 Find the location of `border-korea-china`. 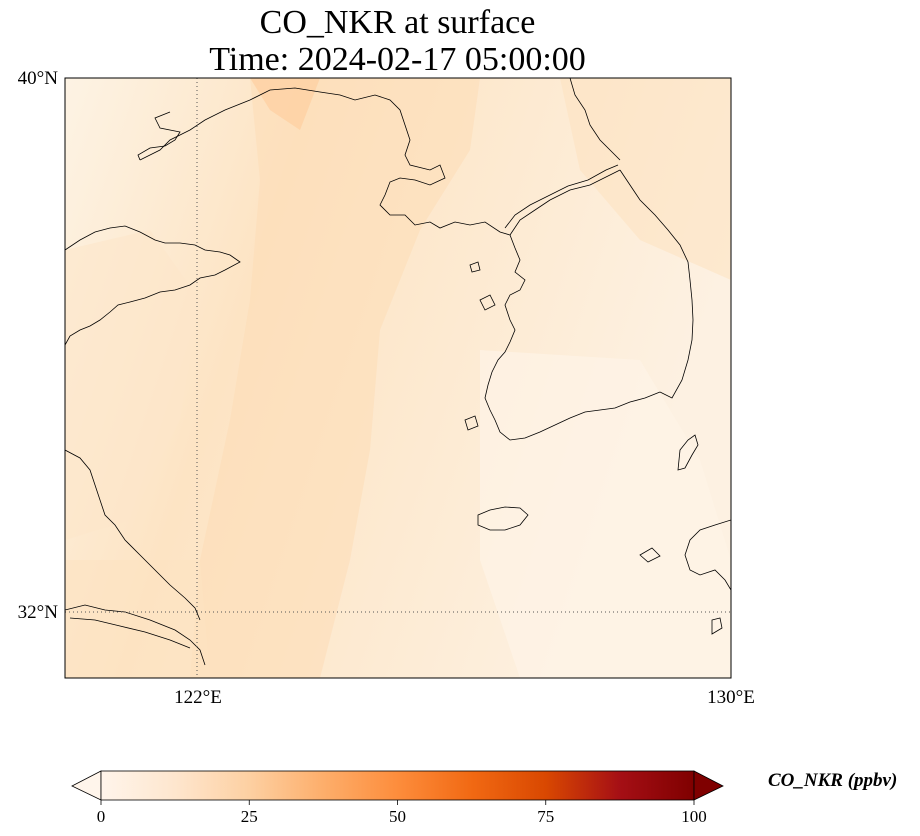

border-korea-china is located at coordinates (565, 202).